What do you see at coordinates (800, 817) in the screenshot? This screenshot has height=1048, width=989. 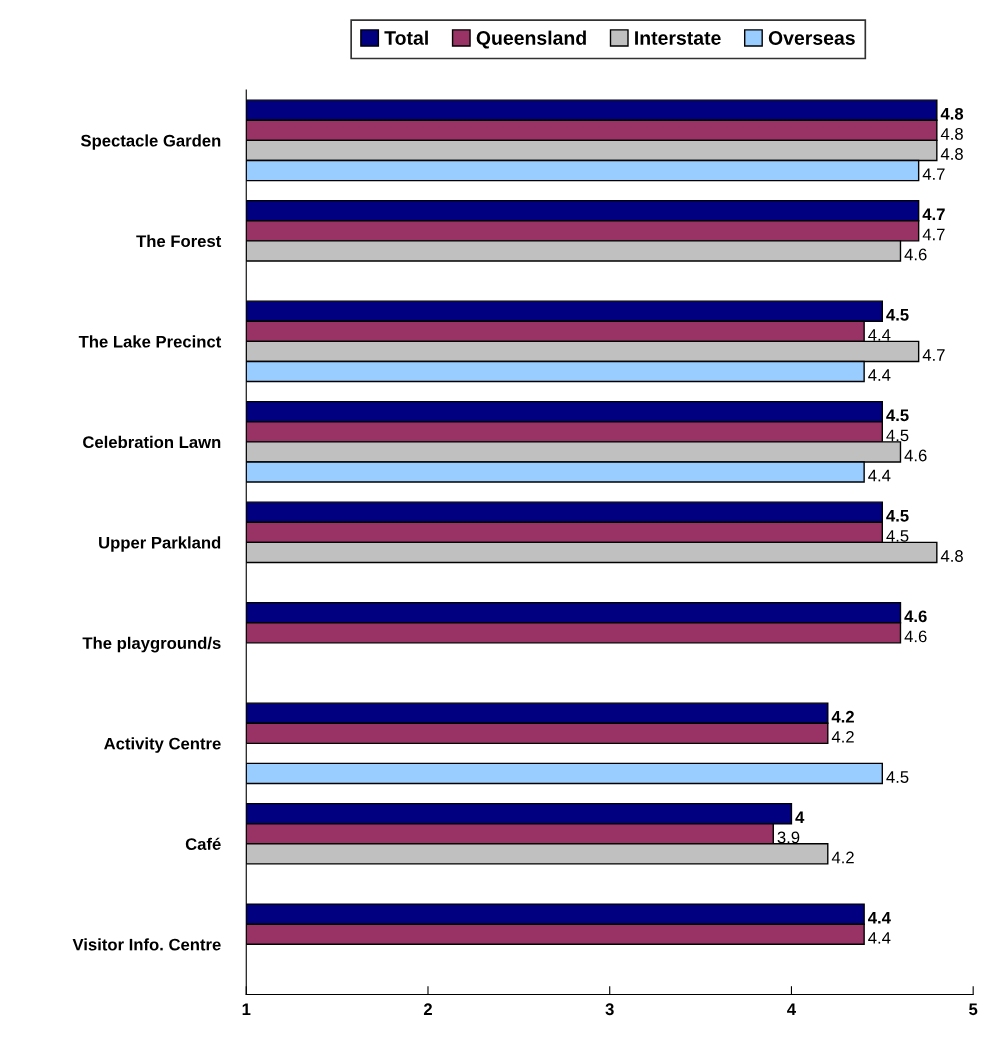 I see `data-label: 4` at bounding box center [800, 817].